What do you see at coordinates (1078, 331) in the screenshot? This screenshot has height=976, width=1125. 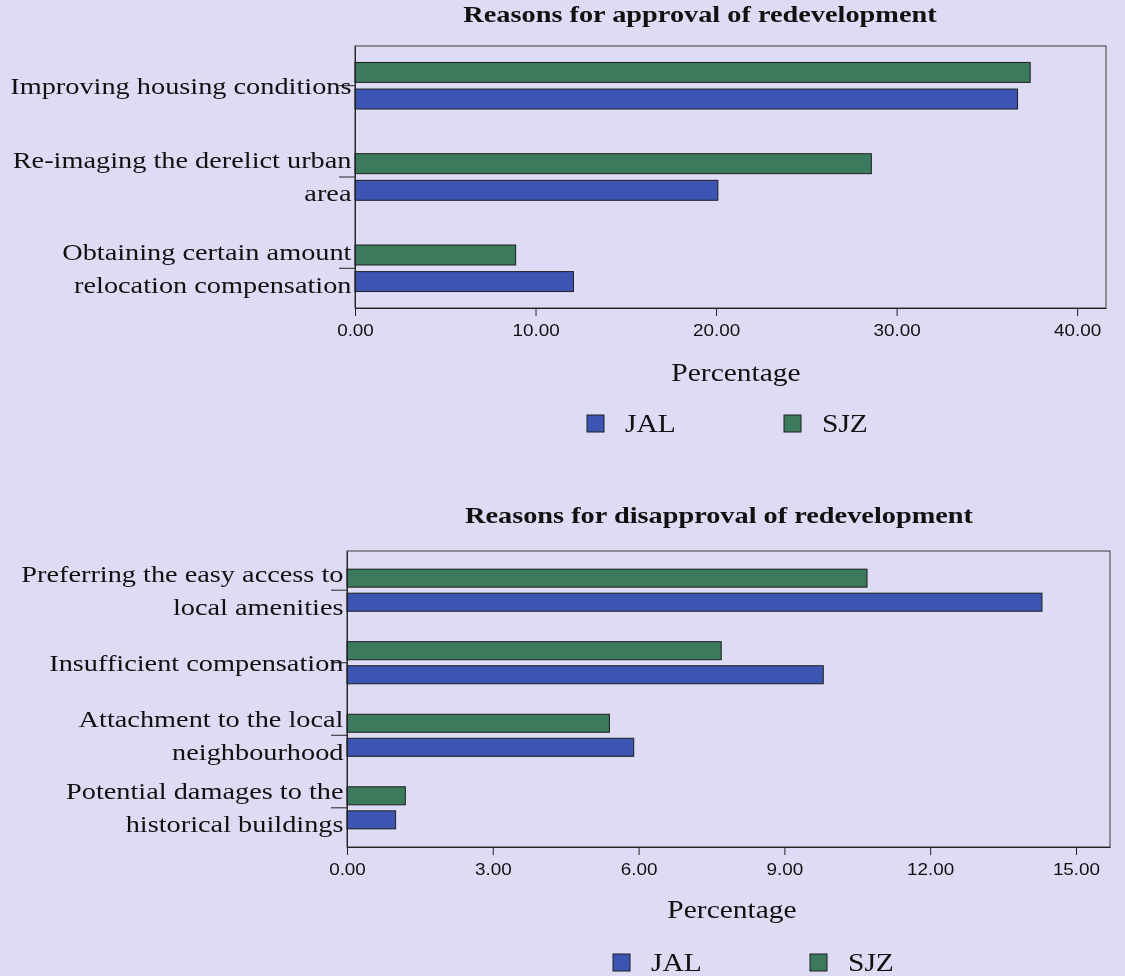 I see `x-tick-label: 40.00` at bounding box center [1078, 331].